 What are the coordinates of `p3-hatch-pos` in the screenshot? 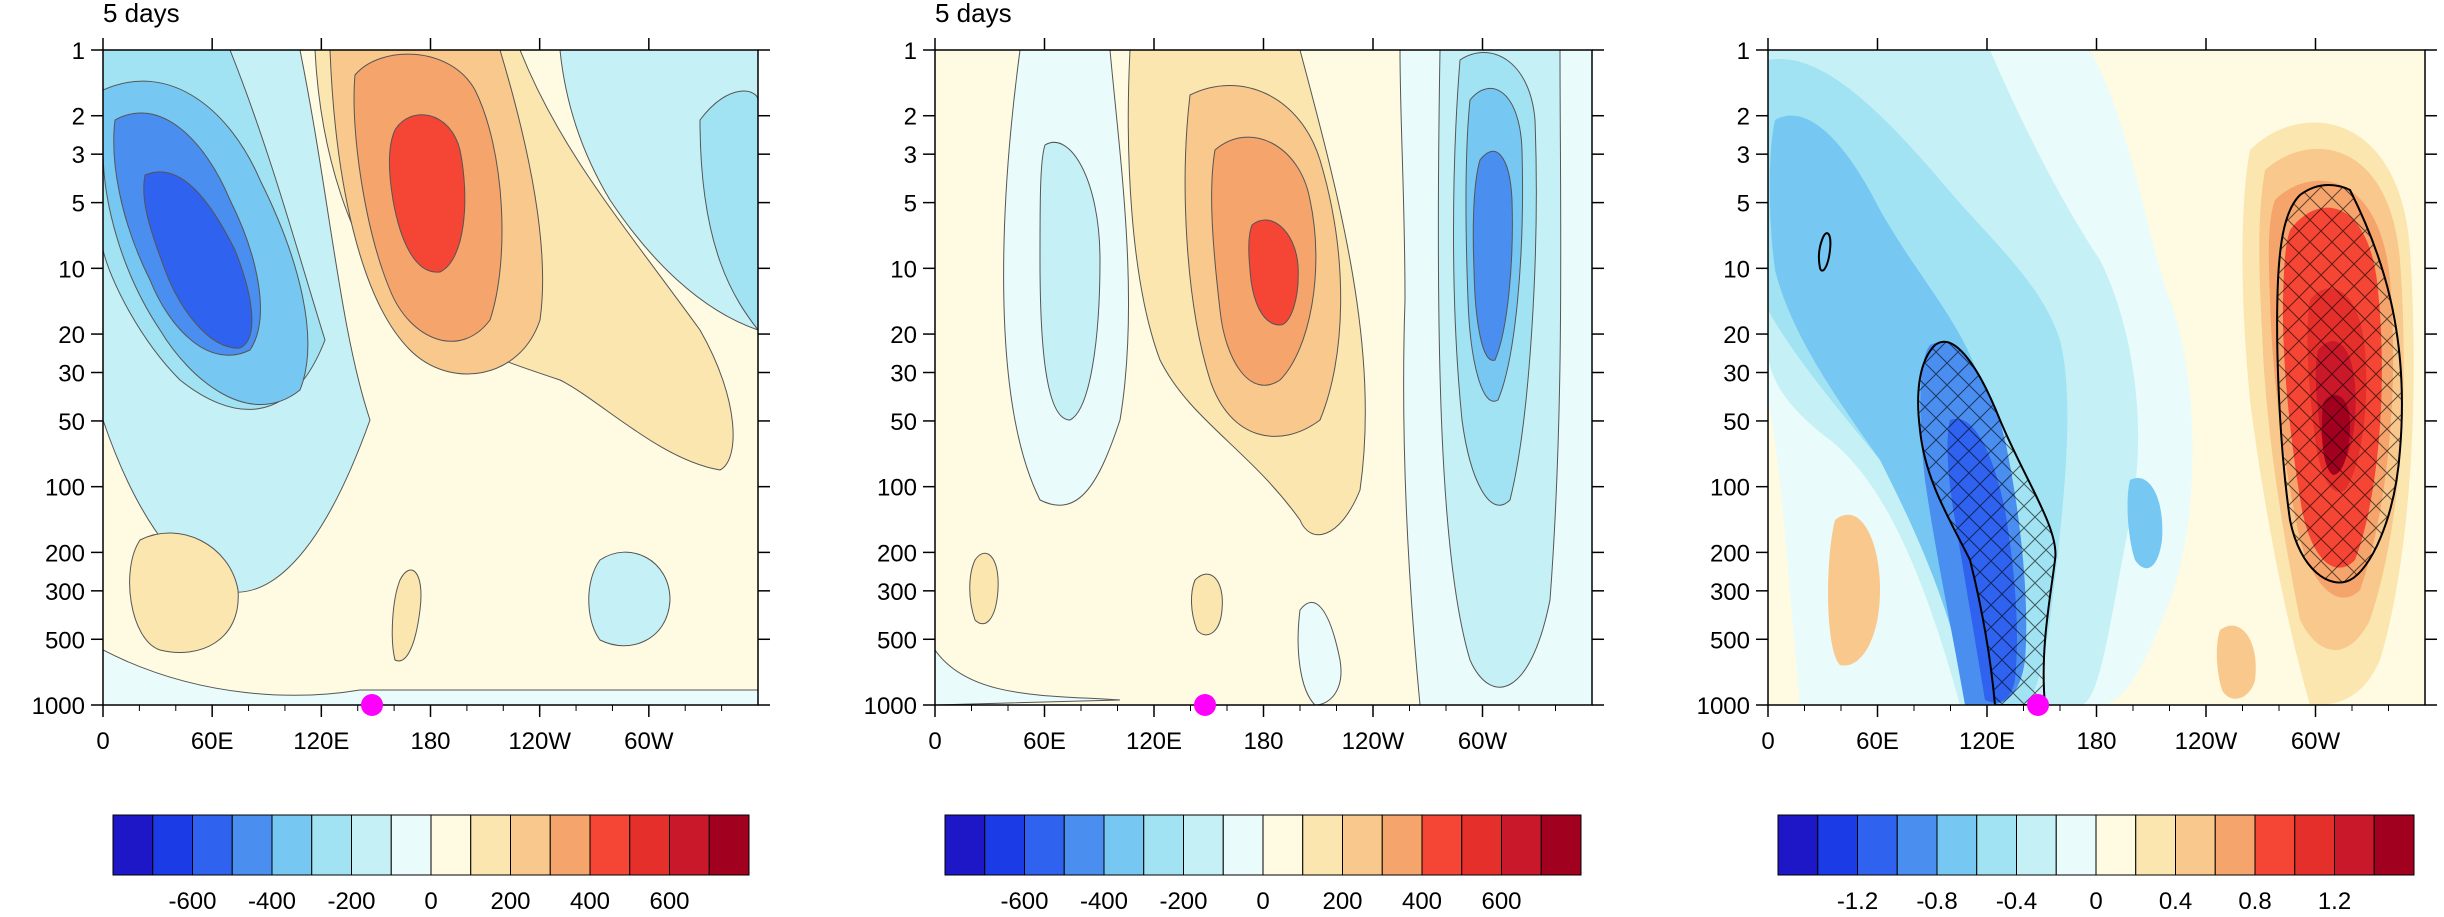 It's located at (2339, 384).